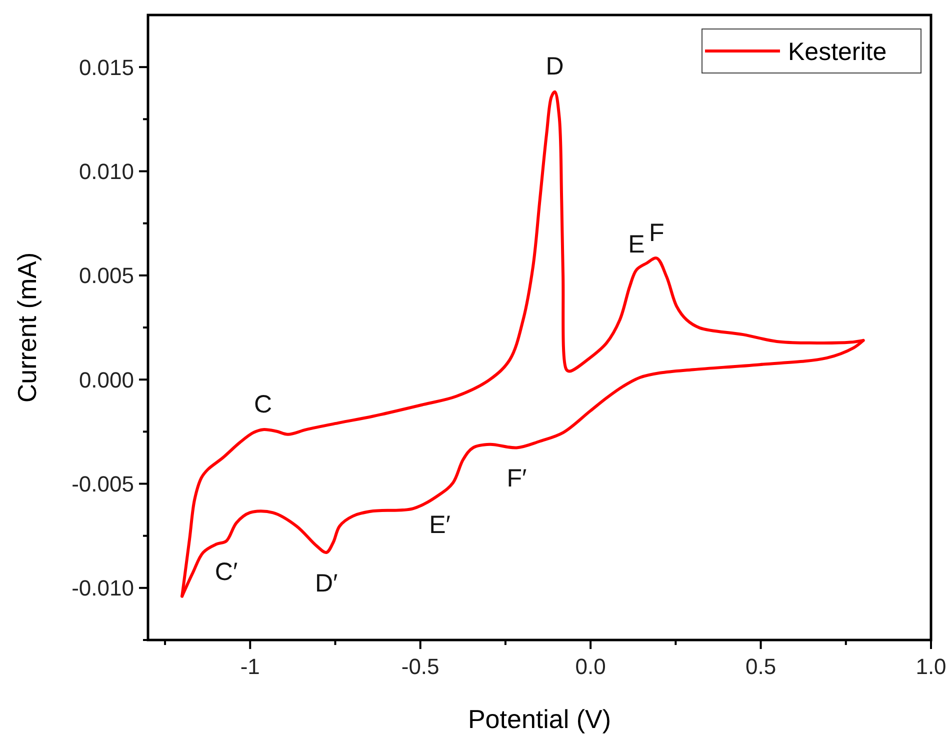  I want to click on y-tick-label: 0.010, so click(106, 171).